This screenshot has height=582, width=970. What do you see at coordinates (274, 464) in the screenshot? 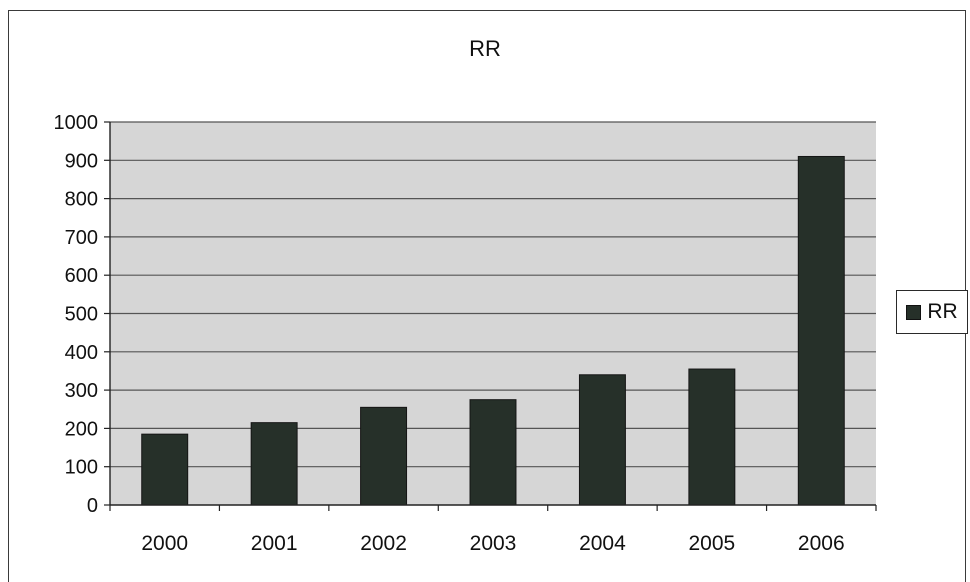
I see `bar-2001` at bounding box center [274, 464].